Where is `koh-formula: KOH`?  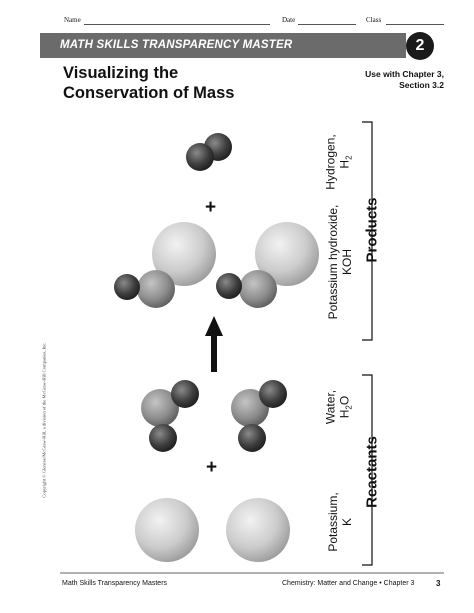
koh-formula: KOH is located at coordinates (347, 262).